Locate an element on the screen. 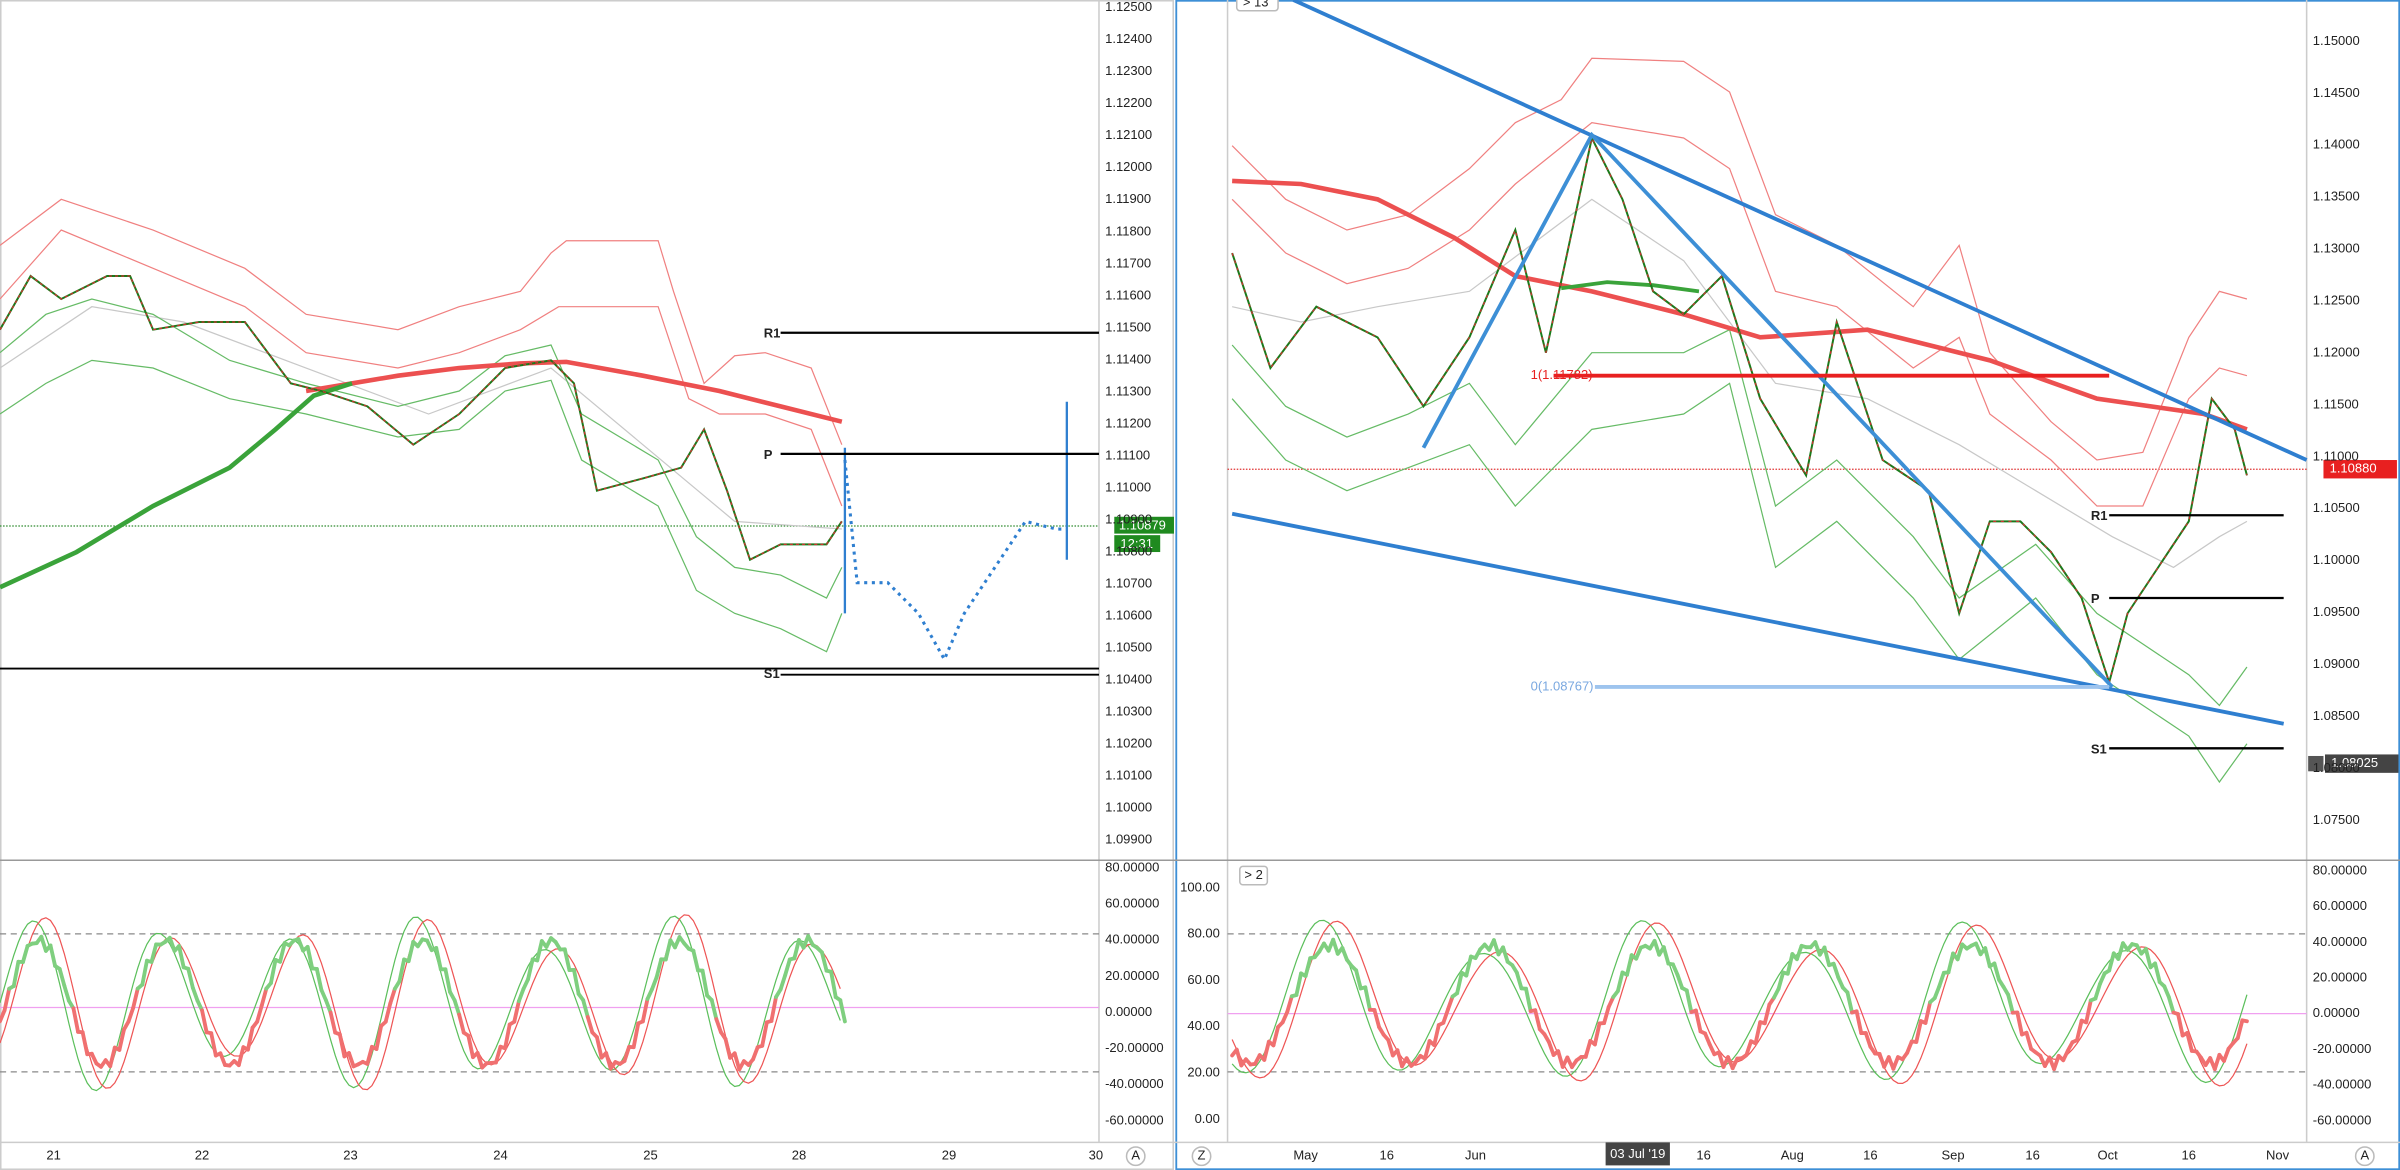  time-label: Sep is located at coordinates (1952, 1155).